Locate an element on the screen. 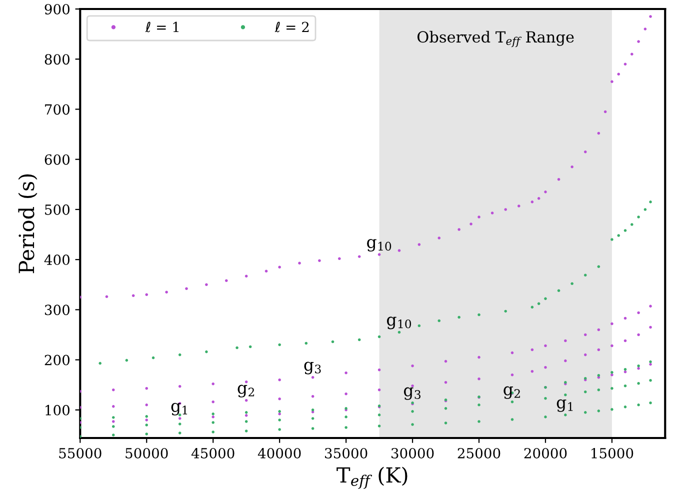 The image size is (685, 500). x-axis-title: T$_{eff}$ (K) is located at coordinates (372, 477).